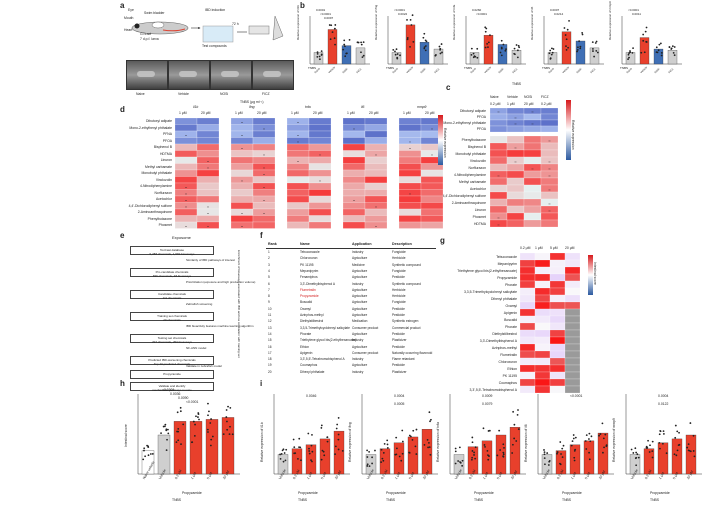 This screenshot has height=531, width=708. Describe the element at coordinates (162, 147) in the screenshot. I see `d-row-label: Bisphenol B` at that location.